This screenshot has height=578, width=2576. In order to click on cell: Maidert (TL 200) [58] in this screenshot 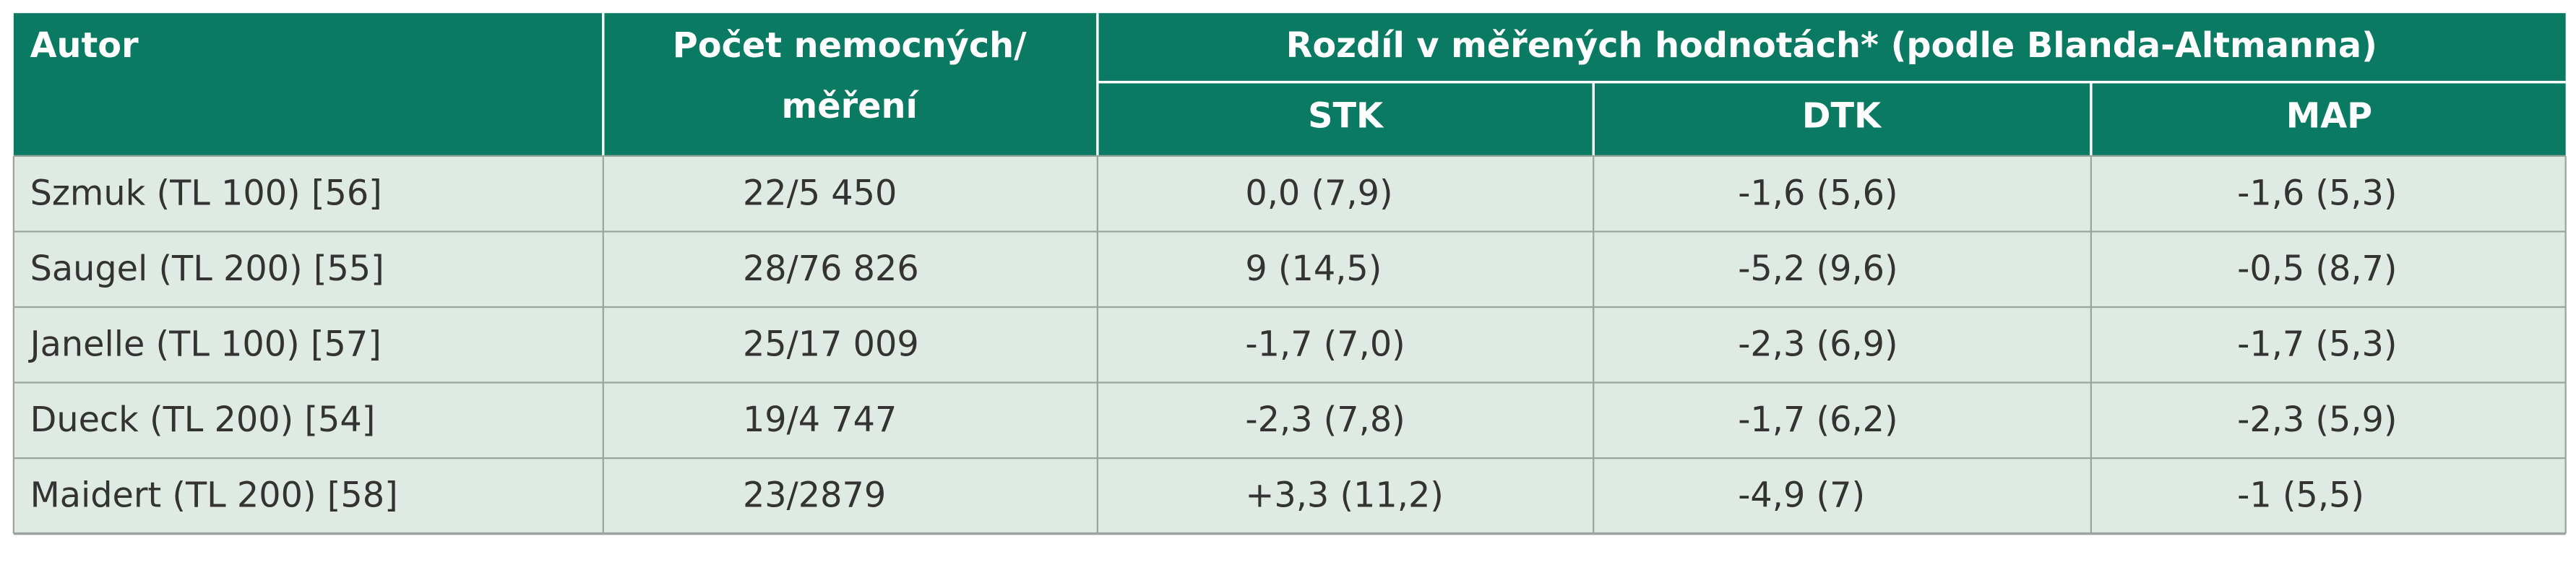, I will do `click(214, 496)`.